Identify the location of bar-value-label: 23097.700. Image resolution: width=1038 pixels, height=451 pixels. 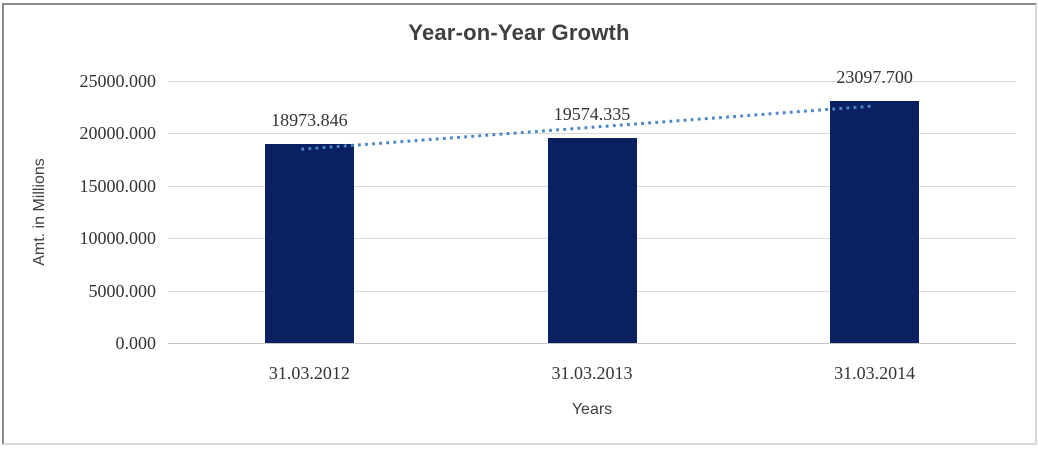
(874, 76).